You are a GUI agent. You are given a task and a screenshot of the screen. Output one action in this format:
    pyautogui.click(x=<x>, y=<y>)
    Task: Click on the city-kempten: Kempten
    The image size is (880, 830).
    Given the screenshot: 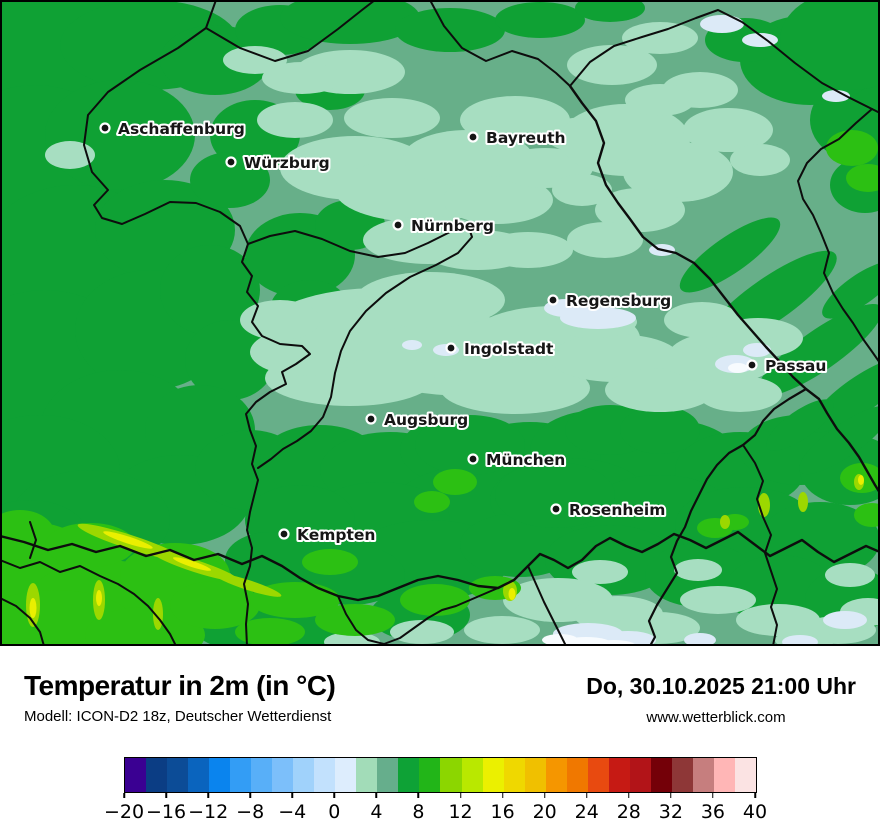 What is the action you would take?
    pyautogui.click(x=327, y=535)
    